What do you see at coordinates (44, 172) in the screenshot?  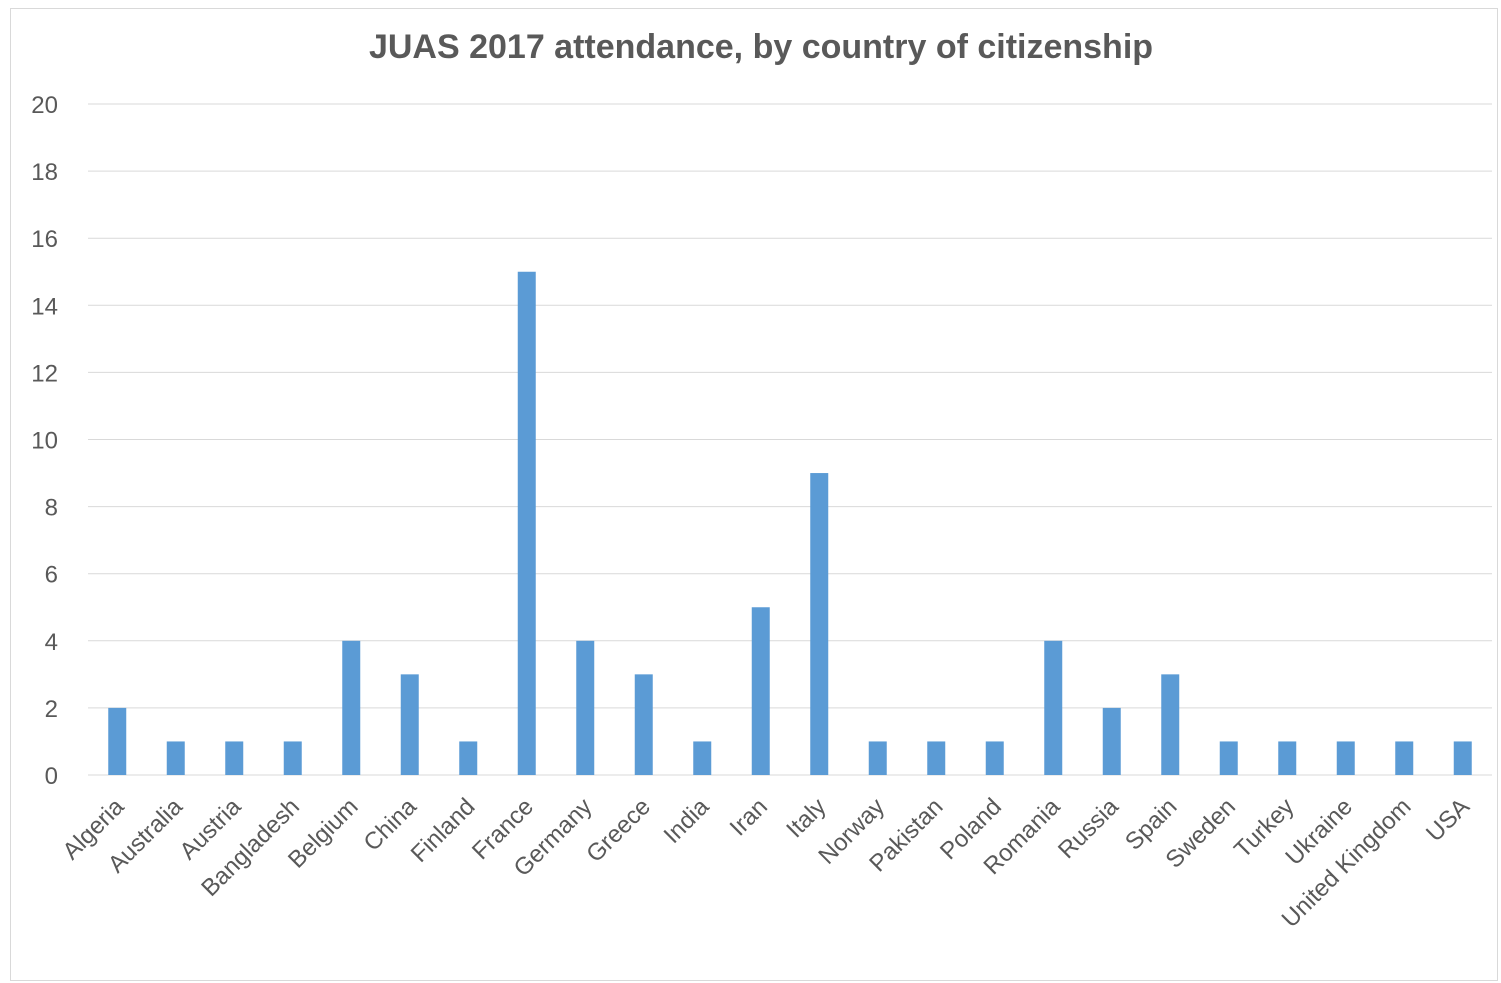 I see `y-tick-label: 18` at bounding box center [44, 172].